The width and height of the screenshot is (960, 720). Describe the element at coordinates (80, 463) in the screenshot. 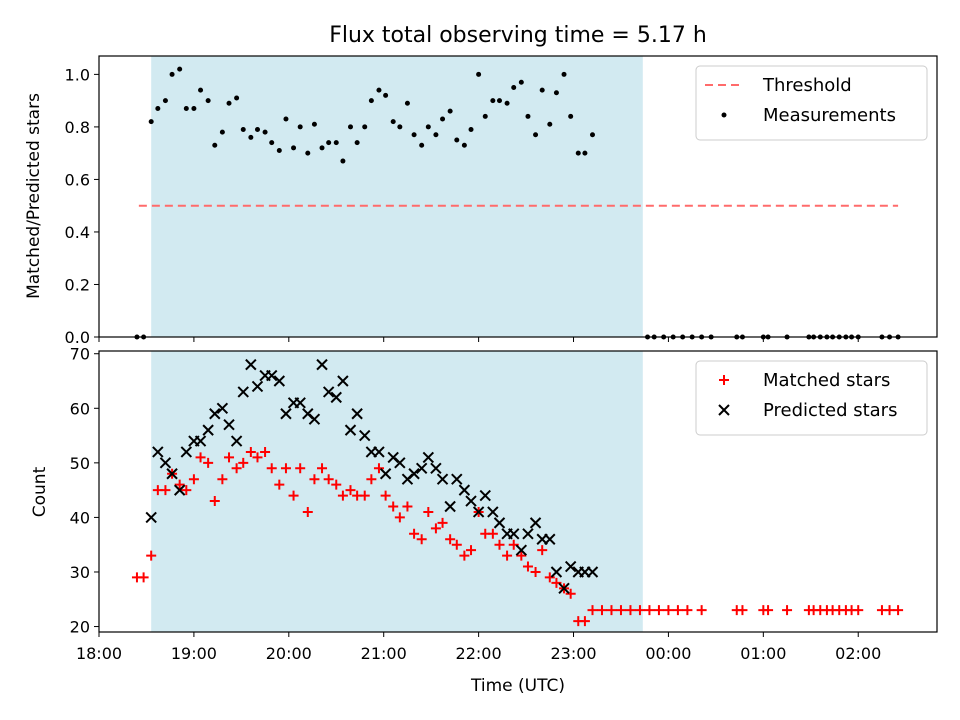

I see `y-tick-label: 50` at that location.